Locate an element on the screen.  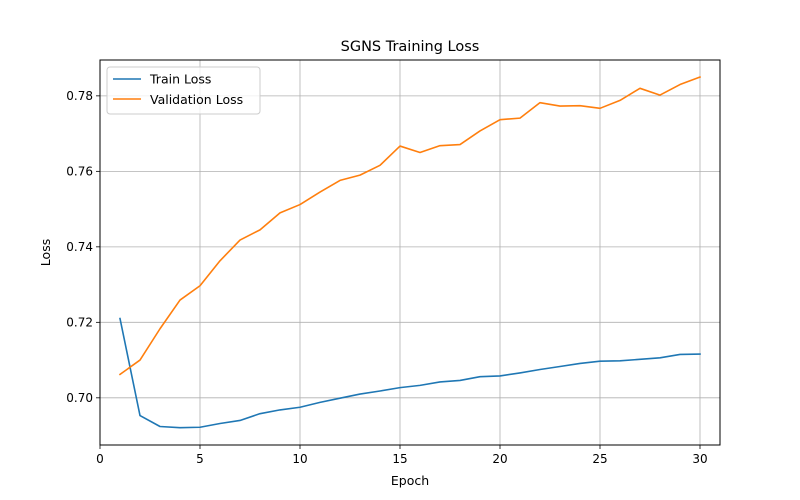
y-tick-label: 0.78 is located at coordinates (79, 96).